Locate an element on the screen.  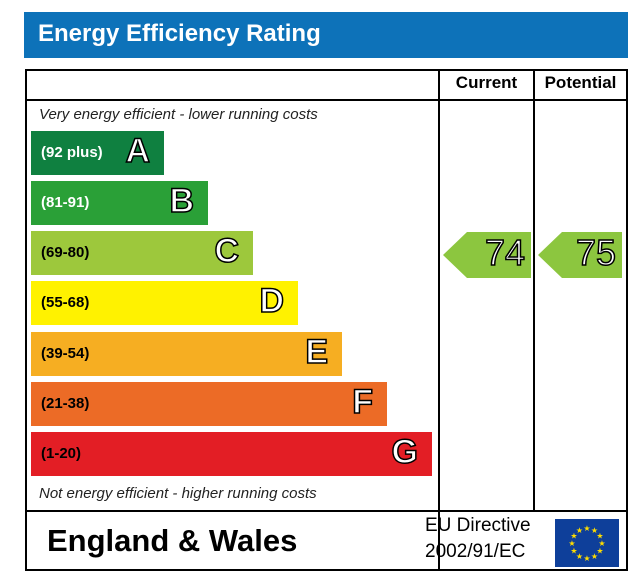
arrow-potential: 75 is located at coordinates (580, 254).